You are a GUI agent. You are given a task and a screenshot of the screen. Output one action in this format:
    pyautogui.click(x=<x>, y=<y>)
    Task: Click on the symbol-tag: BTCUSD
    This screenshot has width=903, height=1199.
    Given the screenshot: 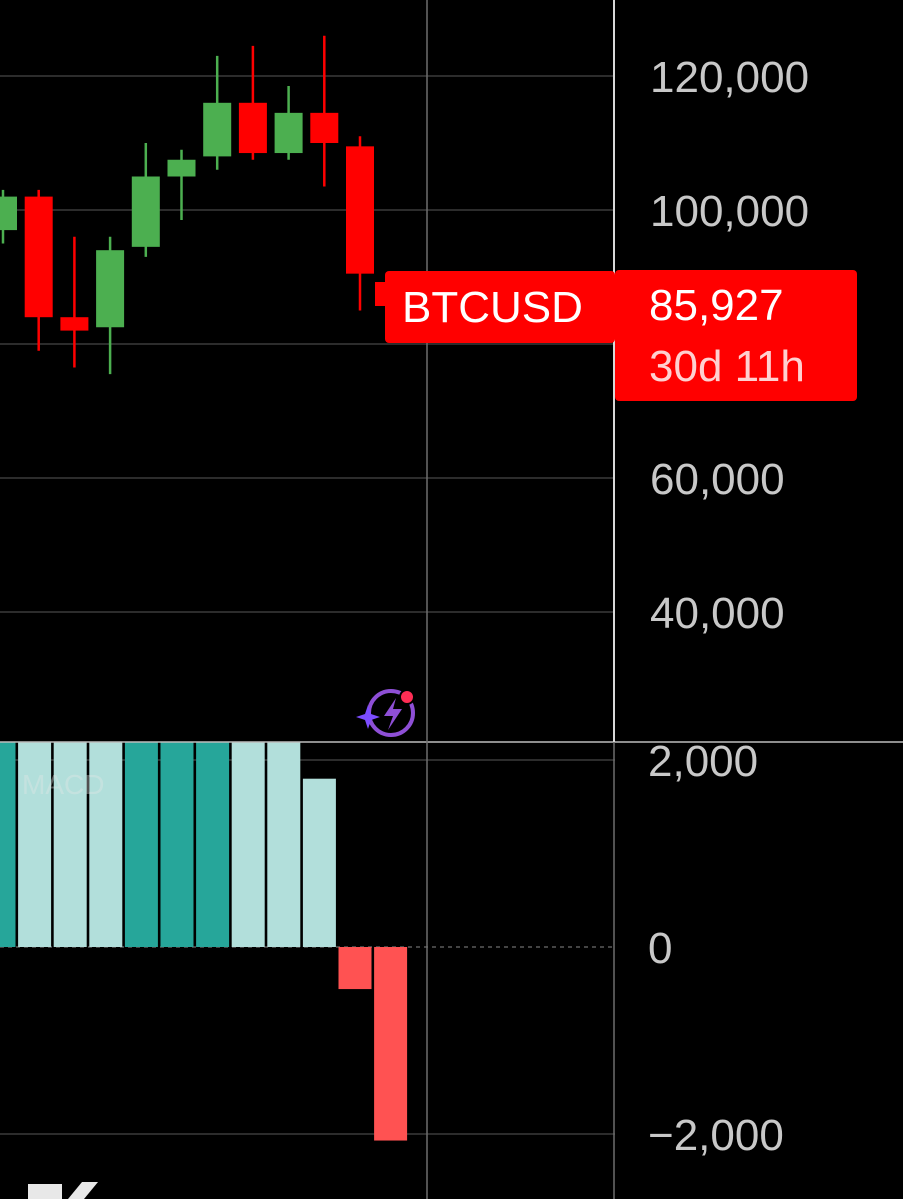 What is the action you would take?
    pyautogui.click(x=495, y=307)
    